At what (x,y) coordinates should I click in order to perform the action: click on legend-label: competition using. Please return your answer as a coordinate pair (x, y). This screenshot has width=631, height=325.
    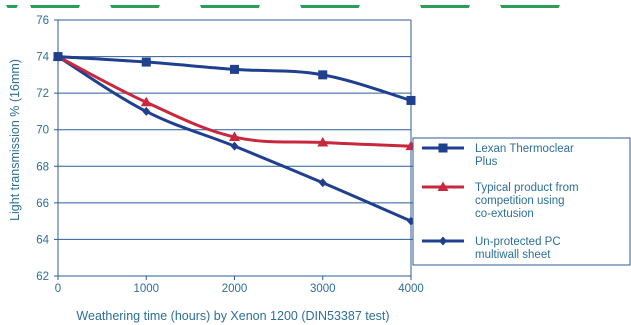
    Looking at the image, I should click on (520, 201).